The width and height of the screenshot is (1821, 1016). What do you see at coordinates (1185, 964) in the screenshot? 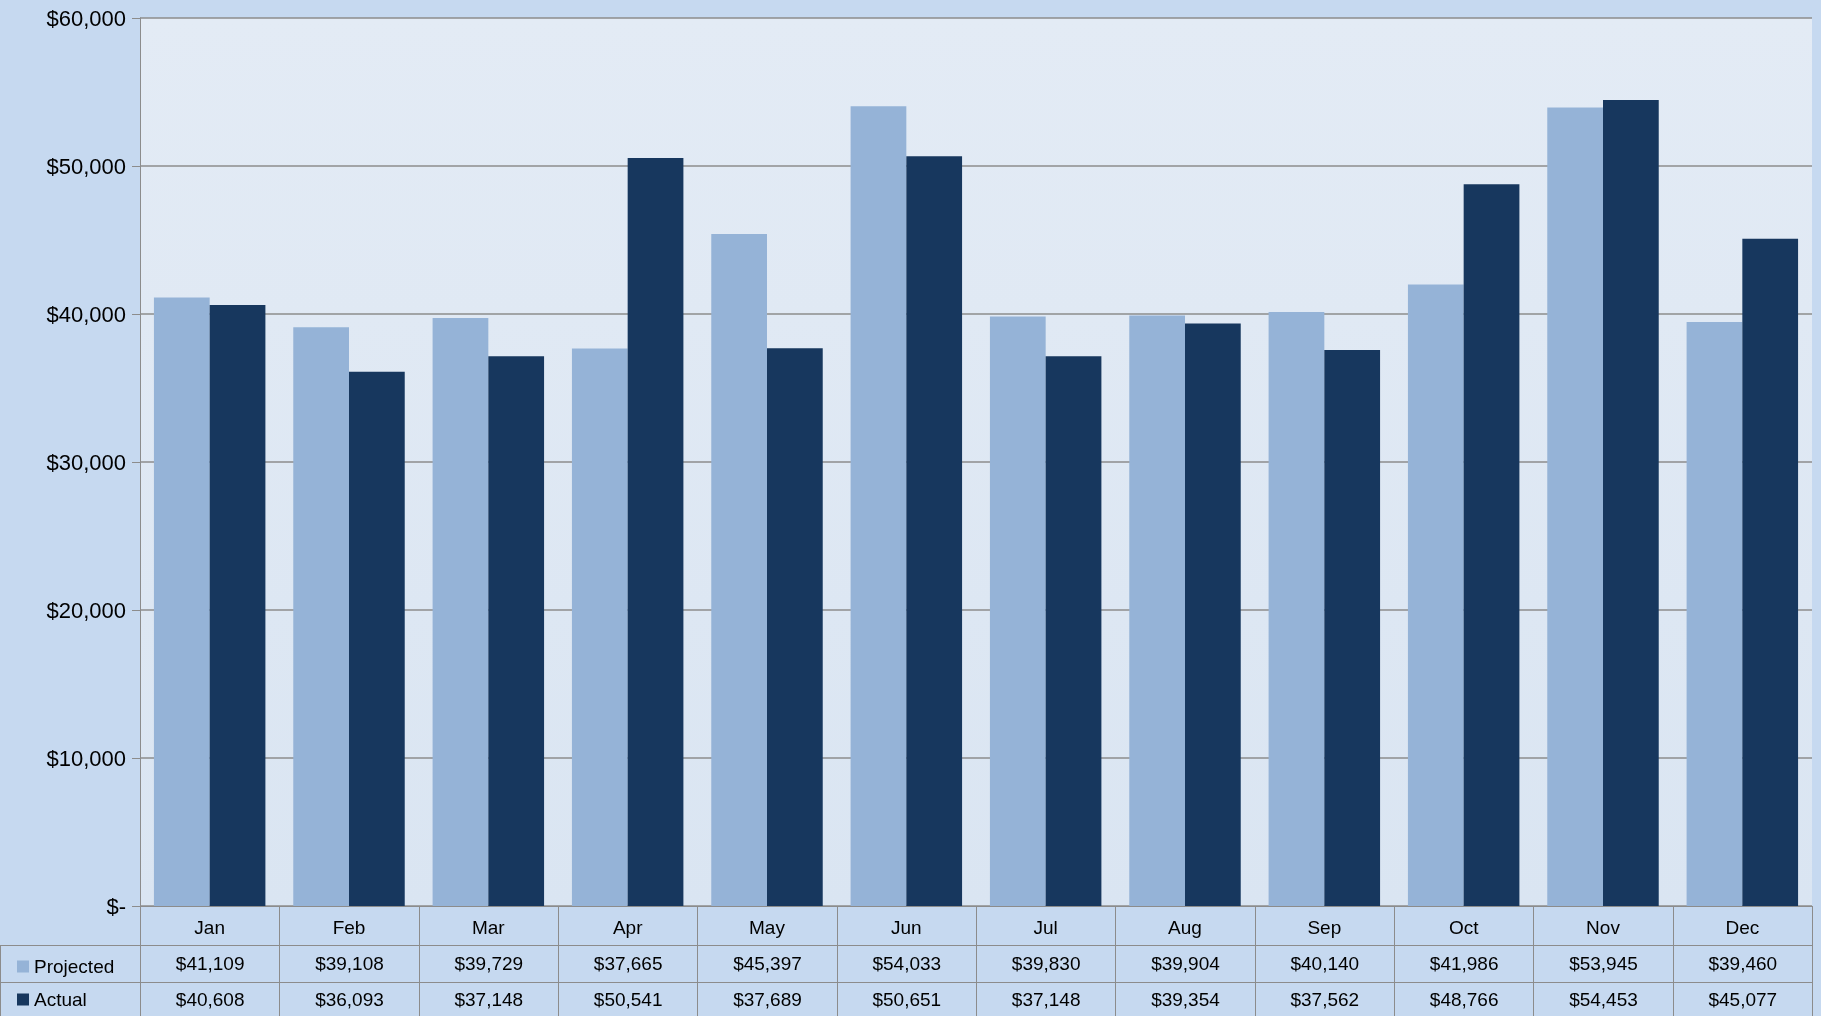
I see `data-label: $39,904` at bounding box center [1185, 964].